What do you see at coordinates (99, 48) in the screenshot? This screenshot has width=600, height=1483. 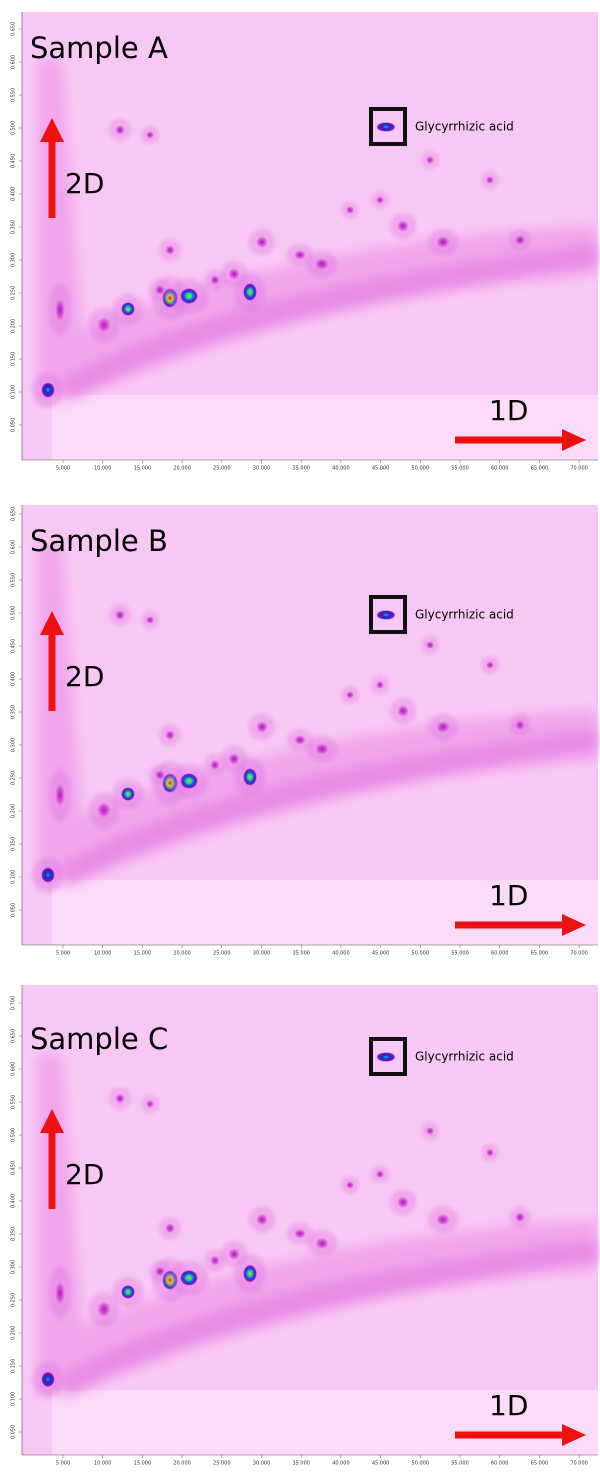 I see `sample-title: Sample A` at bounding box center [99, 48].